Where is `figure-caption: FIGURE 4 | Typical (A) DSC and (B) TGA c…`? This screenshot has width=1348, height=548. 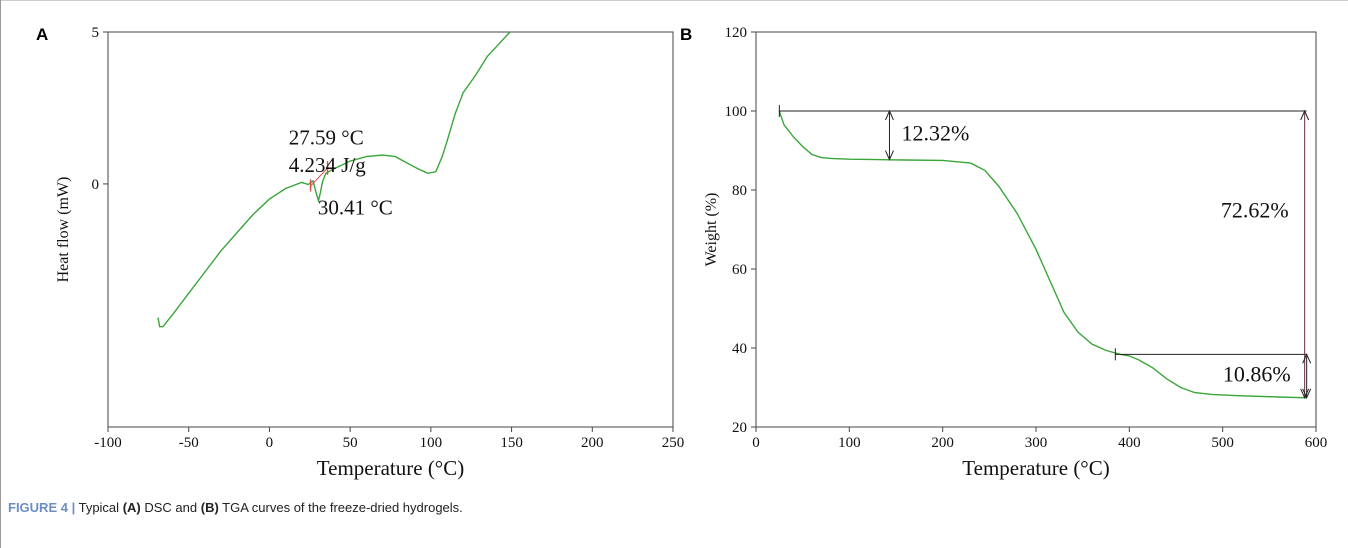
figure-caption: FIGURE 4 | Typical (A) DSC and (B) TGA c… is located at coordinates (235, 507).